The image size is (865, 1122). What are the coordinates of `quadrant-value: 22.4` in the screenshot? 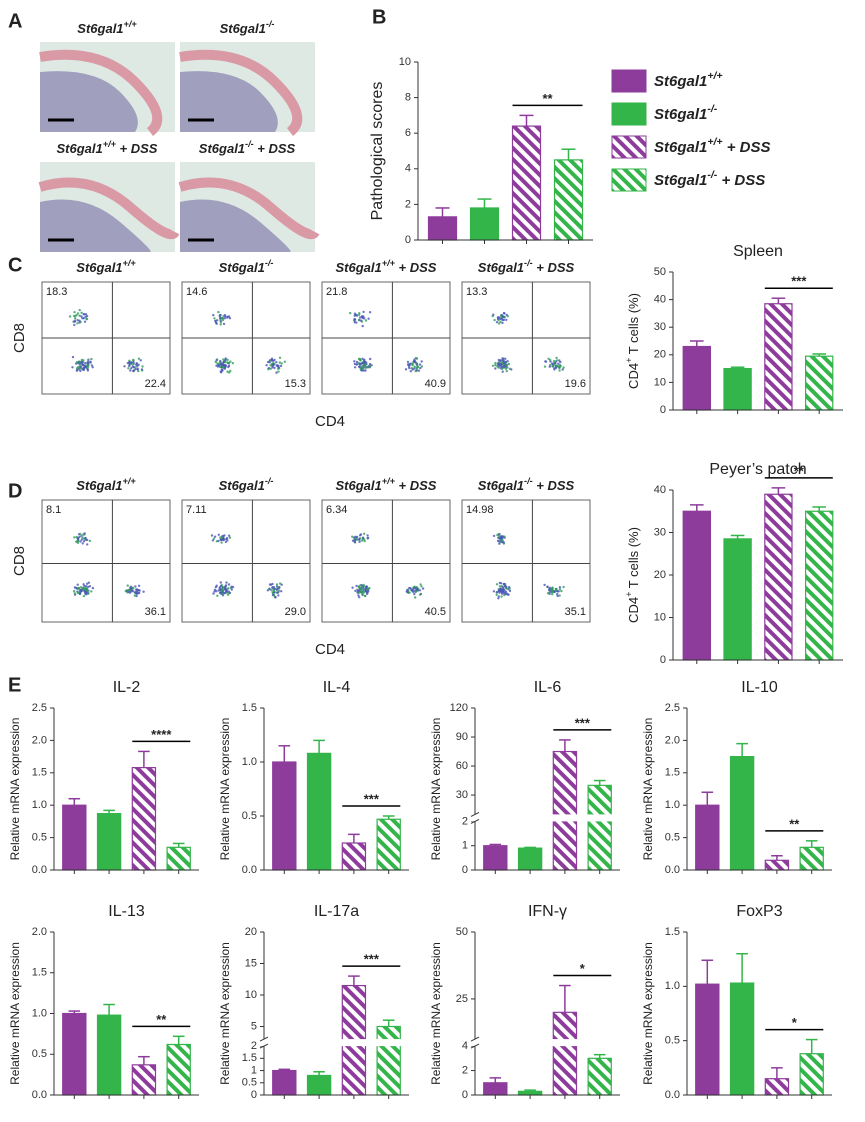 It's located at (155, 384).